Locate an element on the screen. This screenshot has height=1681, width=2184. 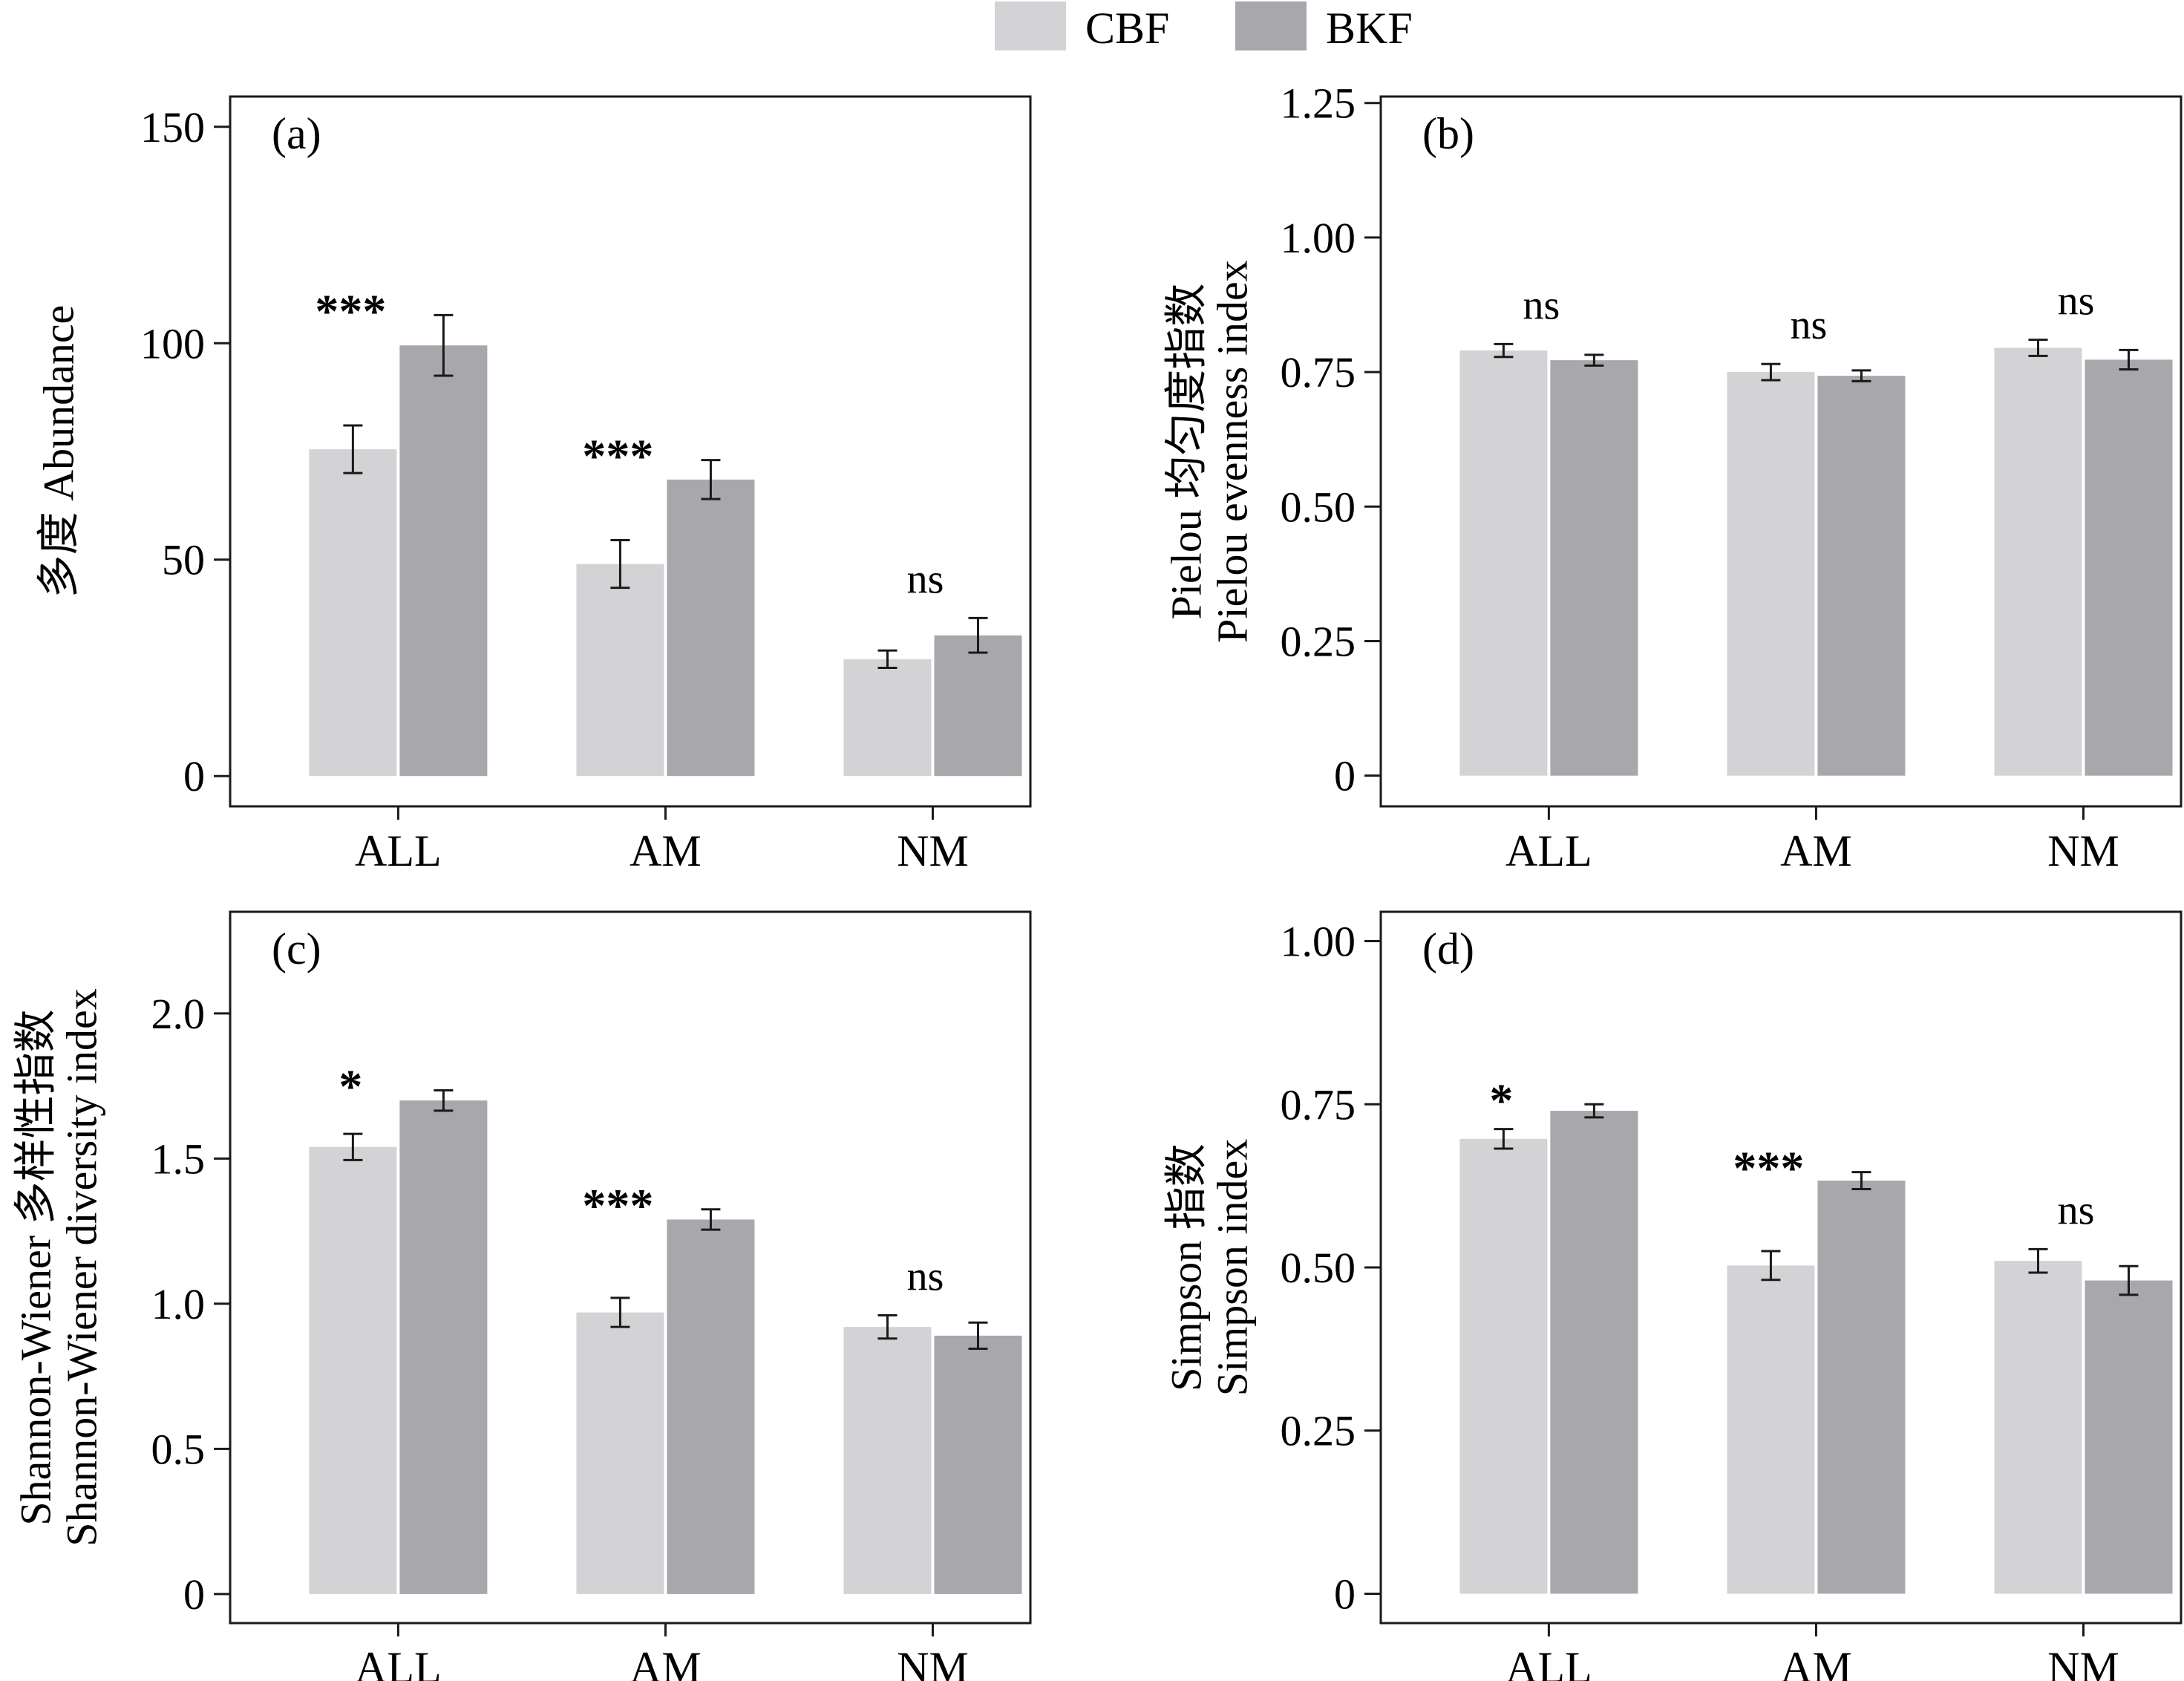
y-axis-label: Shannon-Wiener 多样性指数 is located at coordinates (35, 1267).